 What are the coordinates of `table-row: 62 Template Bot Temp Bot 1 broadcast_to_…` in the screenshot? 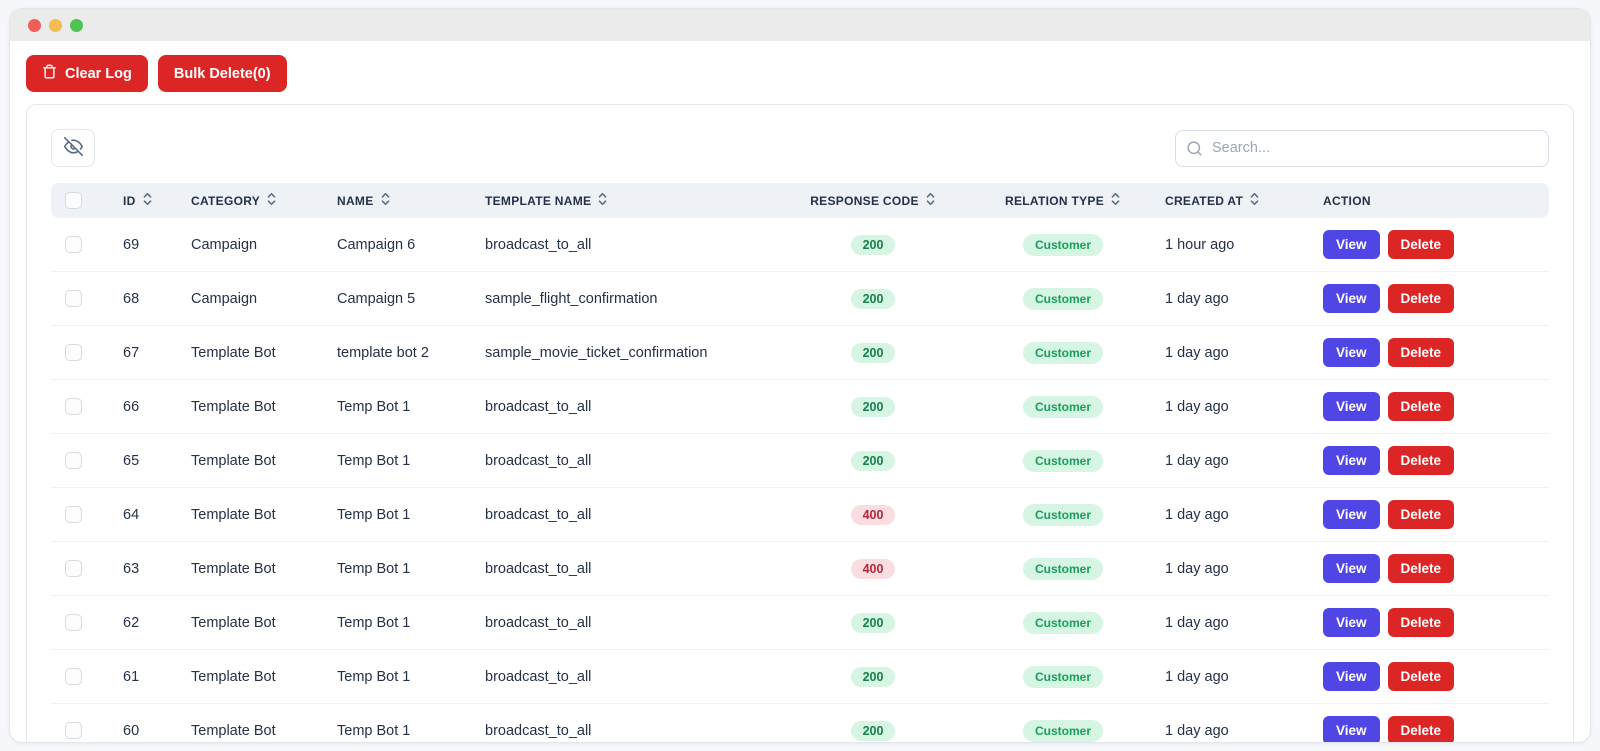 It's located at (800, 622).